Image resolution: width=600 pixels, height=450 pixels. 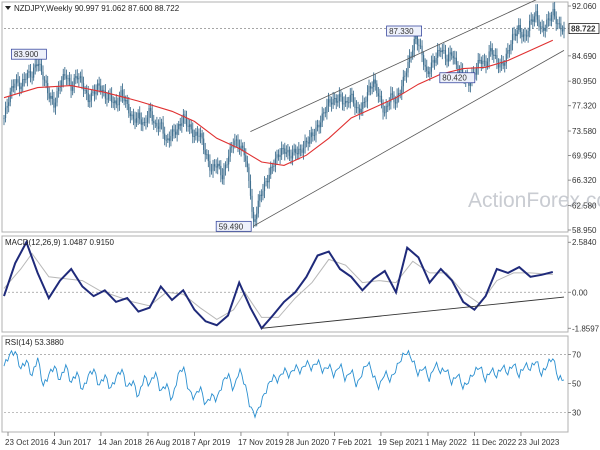 What do you see at coordinates (446, 442) in the screenshot?
I see `x-tick-label: 1 May 2022` at bounding box center [446, 442].